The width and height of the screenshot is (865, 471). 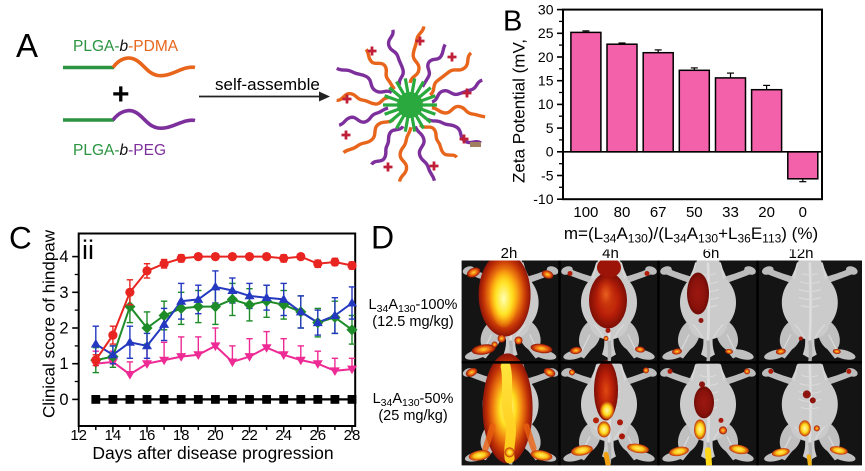 What do you see at coordinates (317, 435) in the screenshot?
I see `svg-text: 26` at bounding box center [317, 435].